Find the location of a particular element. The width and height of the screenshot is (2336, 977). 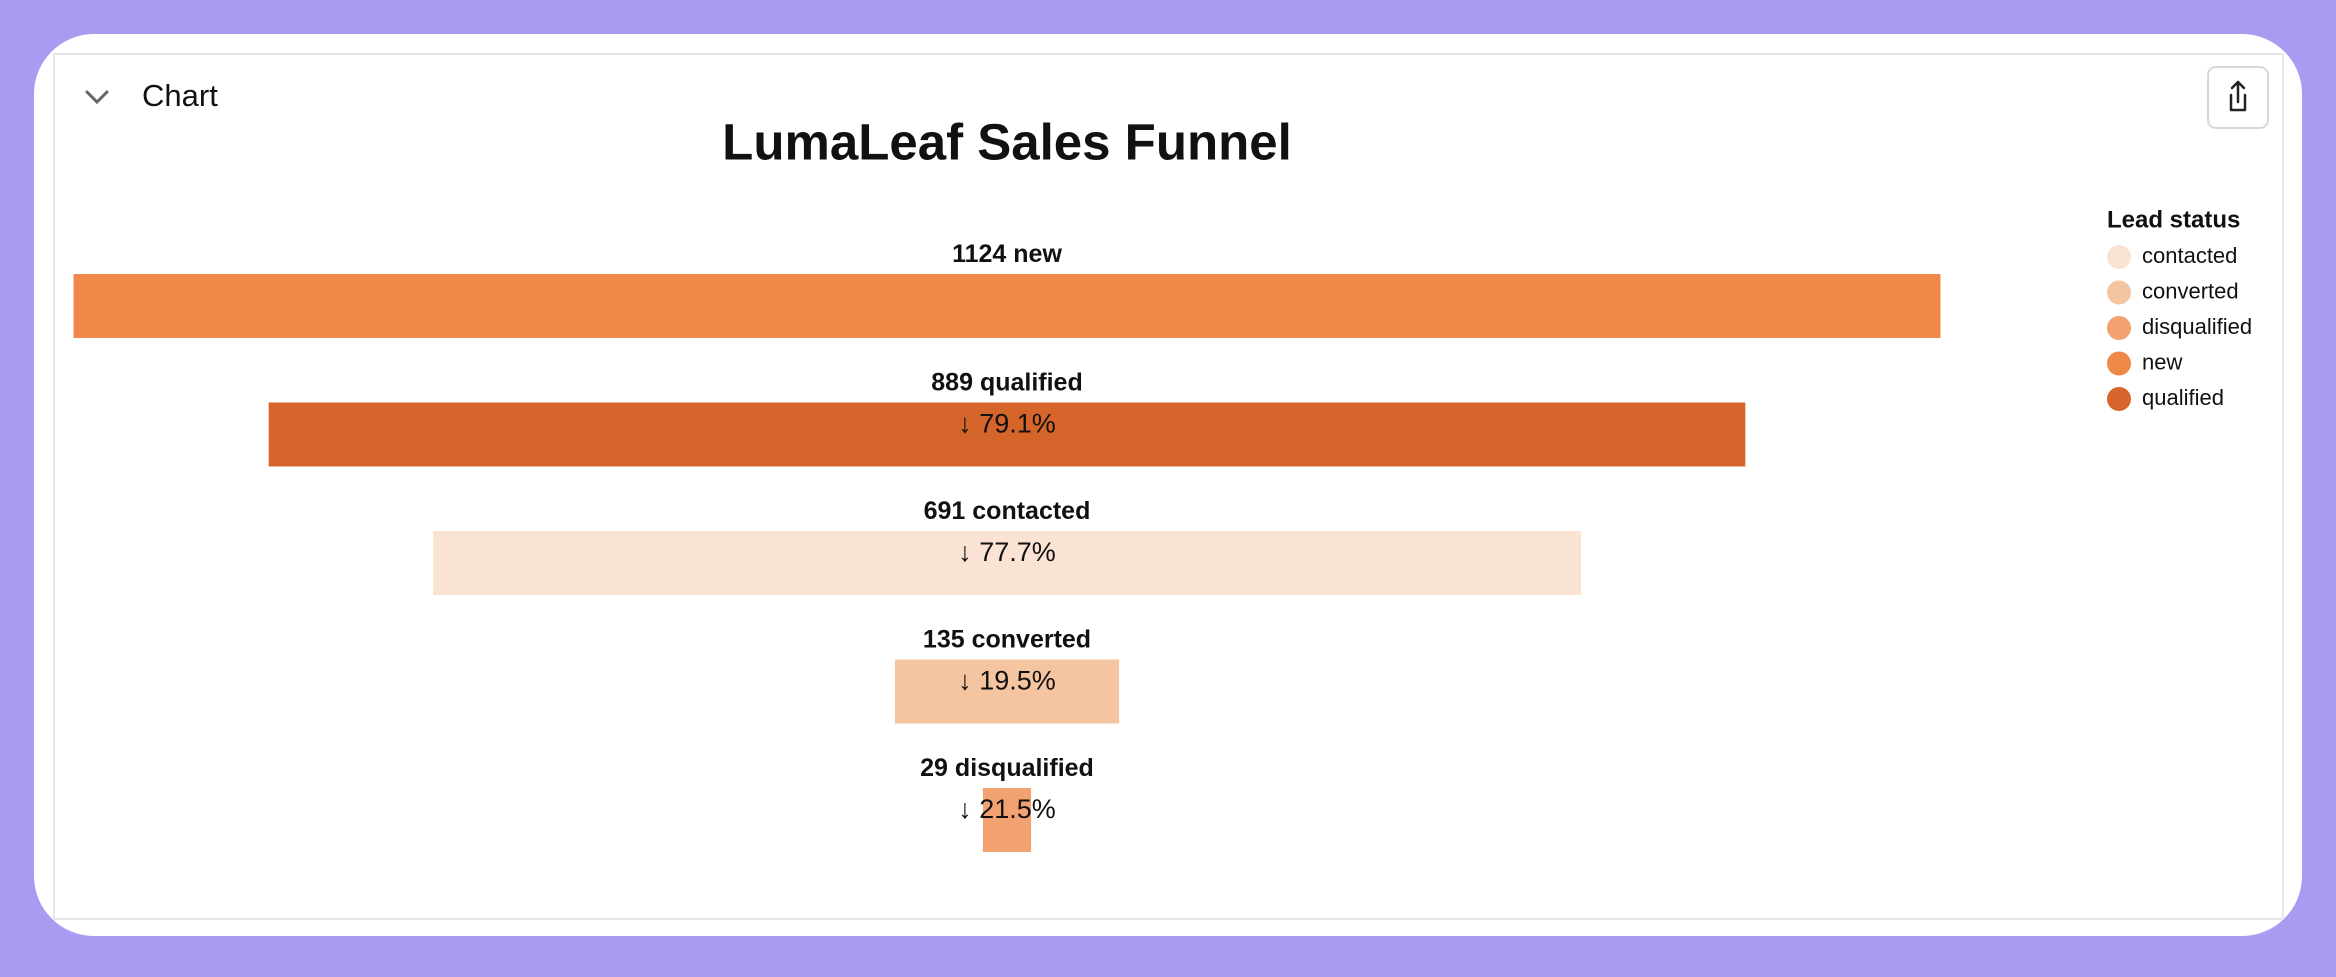

stage-value: 691 is located at coordinates (945, 511).